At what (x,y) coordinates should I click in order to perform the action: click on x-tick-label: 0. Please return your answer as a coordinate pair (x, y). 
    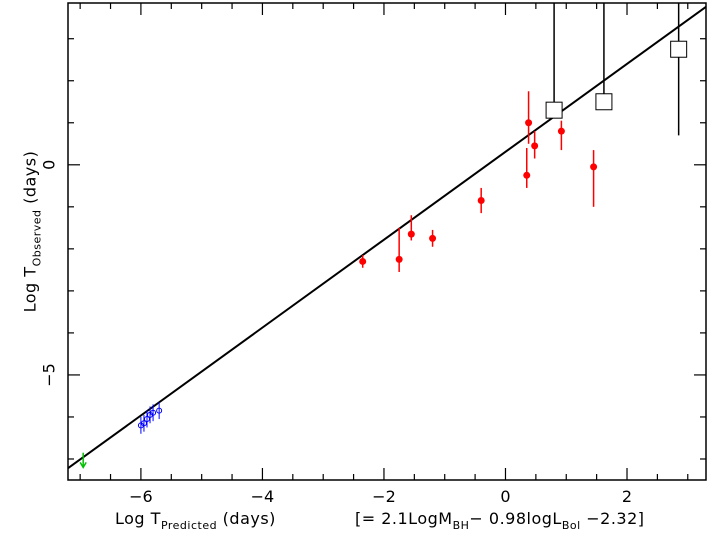
    Looking at the image, I should click on (505, 496).